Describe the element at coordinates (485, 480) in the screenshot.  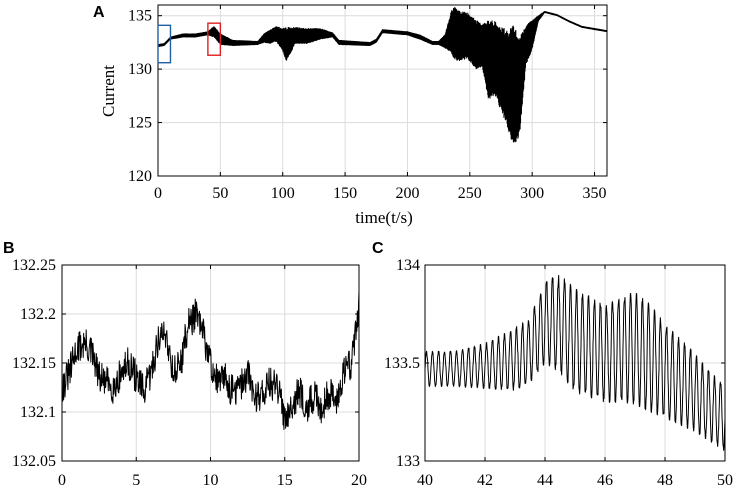
I see `x-tick-label: 42` at that location.